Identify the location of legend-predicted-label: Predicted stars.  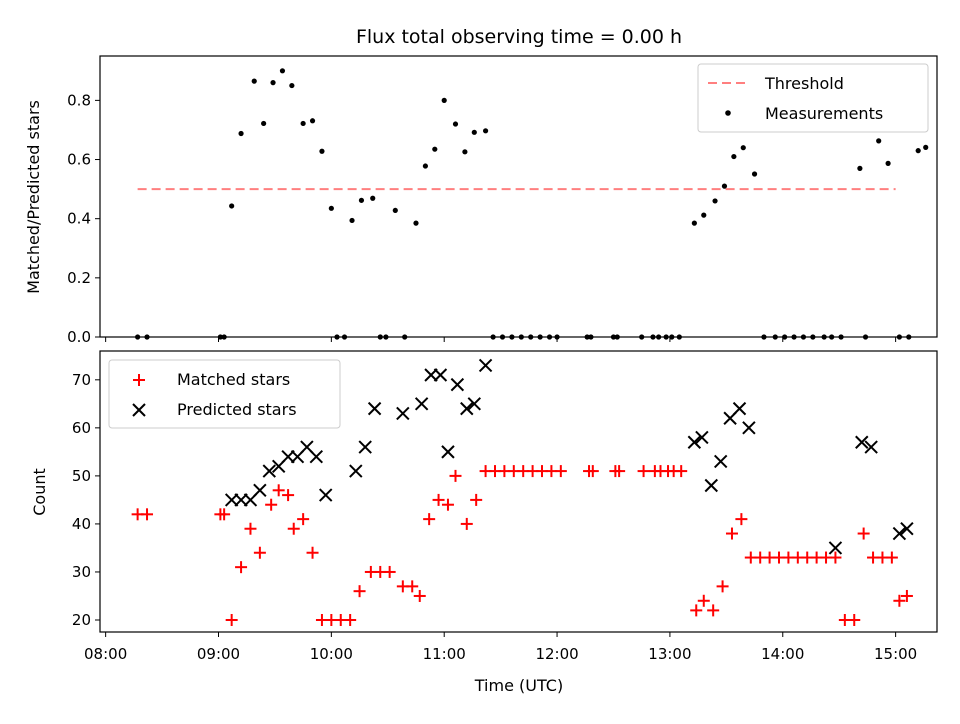
(237, 409).